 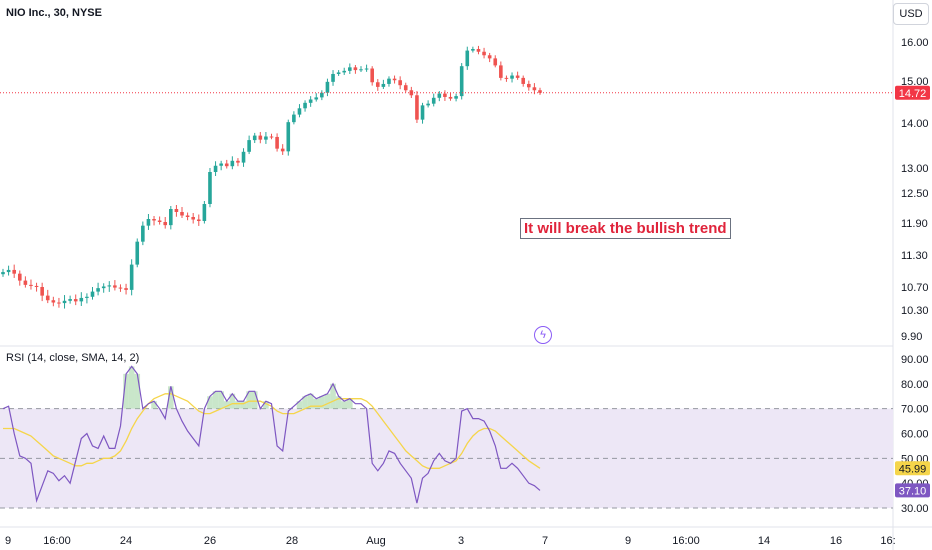 I want to click on time-tick-label: 7, so click(x=545, y=541).